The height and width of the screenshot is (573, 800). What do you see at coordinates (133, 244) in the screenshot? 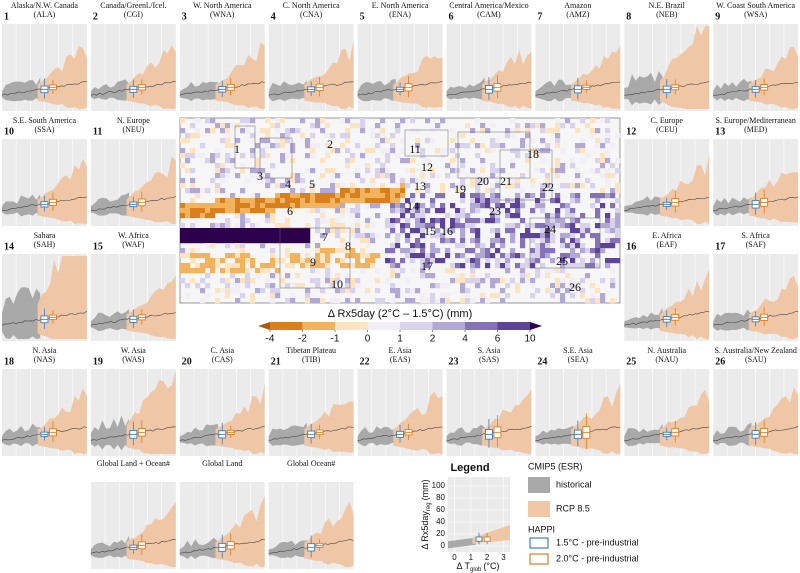
I see `panel-code: (WAF)` at bounding box center [133, 244].